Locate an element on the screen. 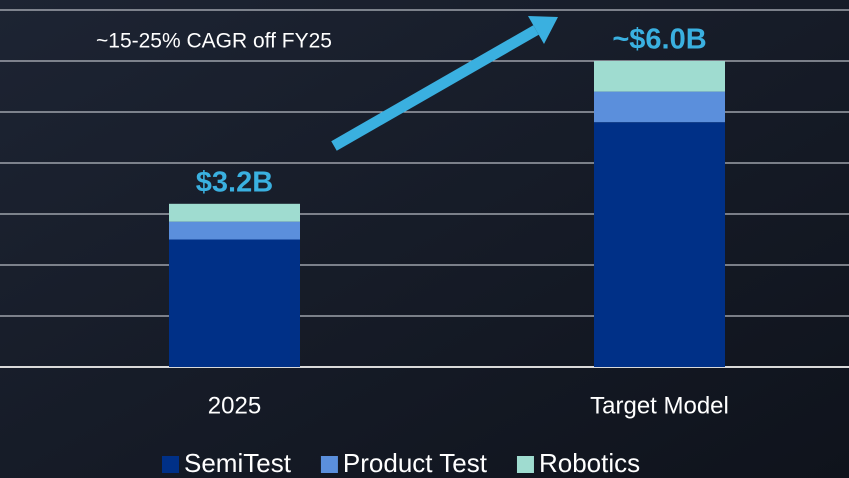  legend-label: Product Test is located at coordinates (415, 463).